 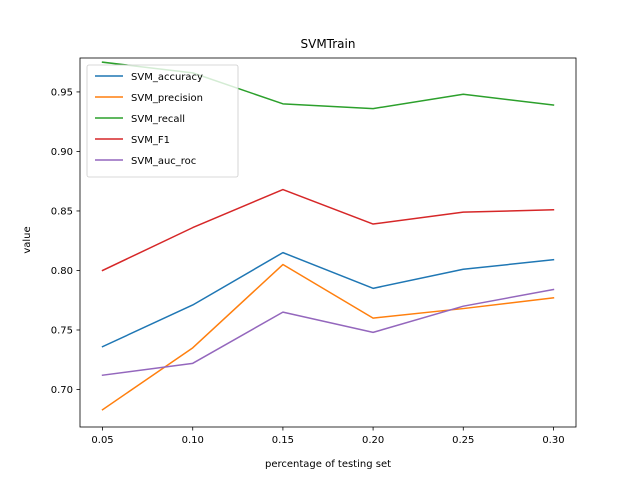 What do you see at coordinates (193, 440) in the screenshot?
I see `x-tick-label: 0.10` at bounding box center [193, 440].